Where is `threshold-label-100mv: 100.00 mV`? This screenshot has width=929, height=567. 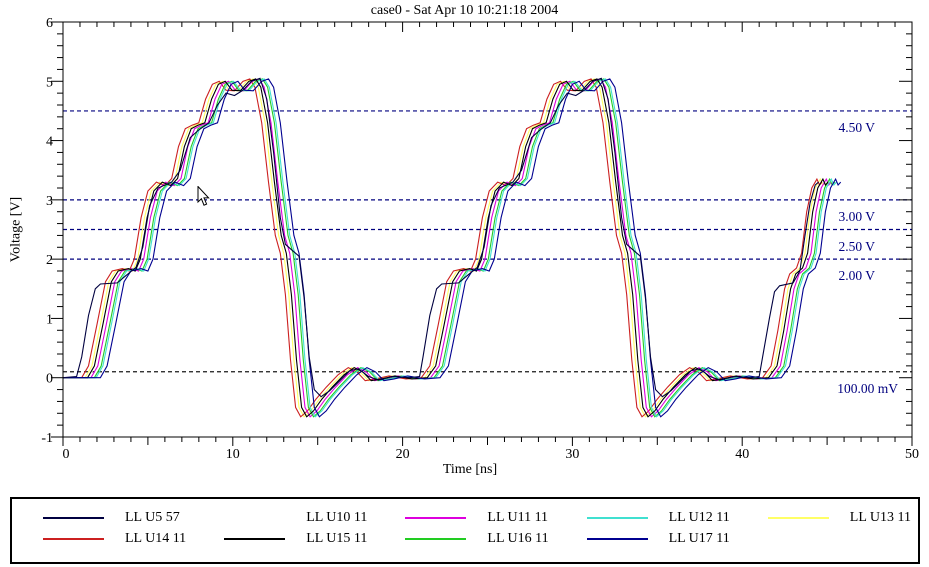 threshold-label-100mv: 100.00 mV is located at coordinates (867, 388).